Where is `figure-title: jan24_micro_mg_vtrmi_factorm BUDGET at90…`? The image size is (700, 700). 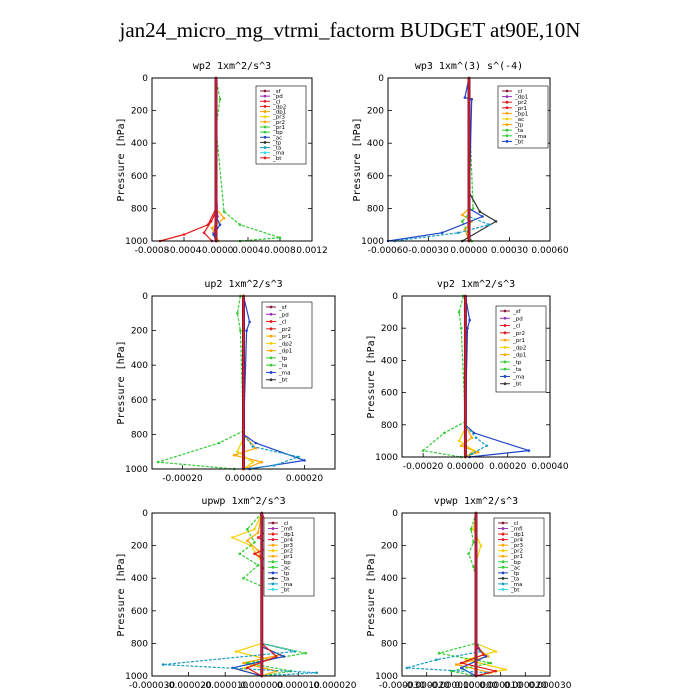 figure-title: jan24_micro_mg_vtrmi_factorm BUDGET at90… is located at coordinates (350, 30).